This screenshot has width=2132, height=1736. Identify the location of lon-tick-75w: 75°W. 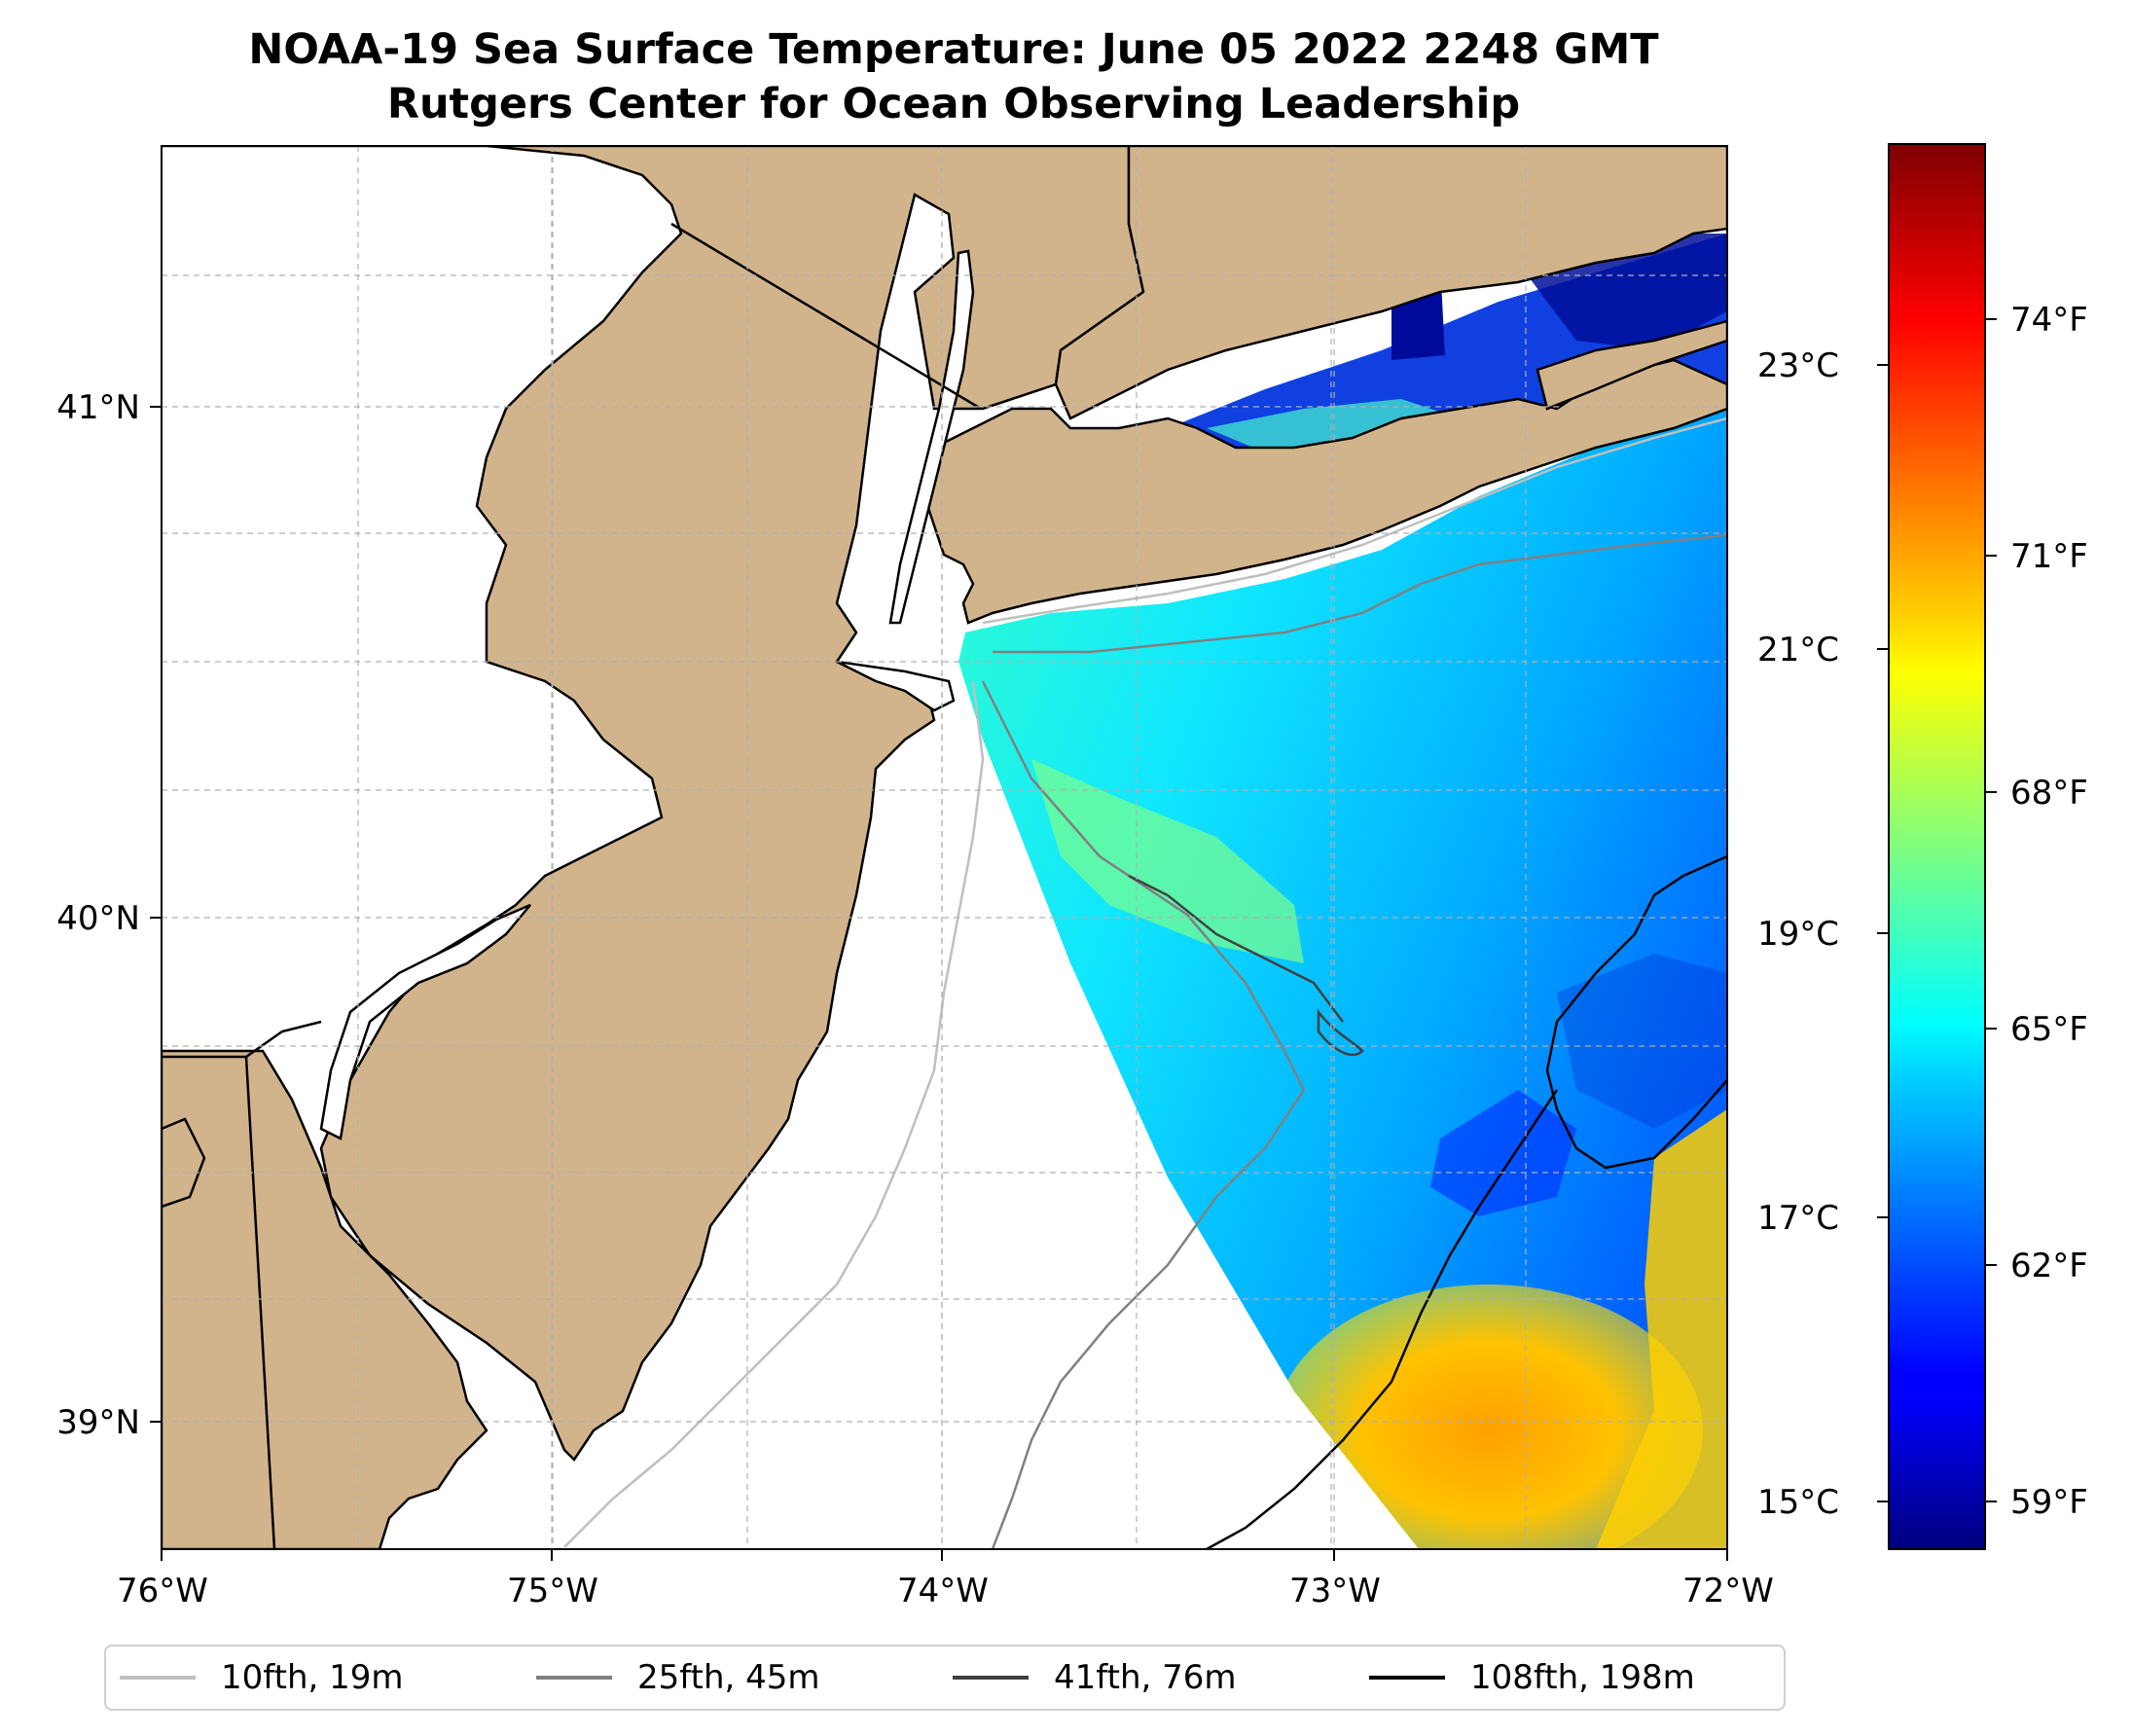
(553, 1591).